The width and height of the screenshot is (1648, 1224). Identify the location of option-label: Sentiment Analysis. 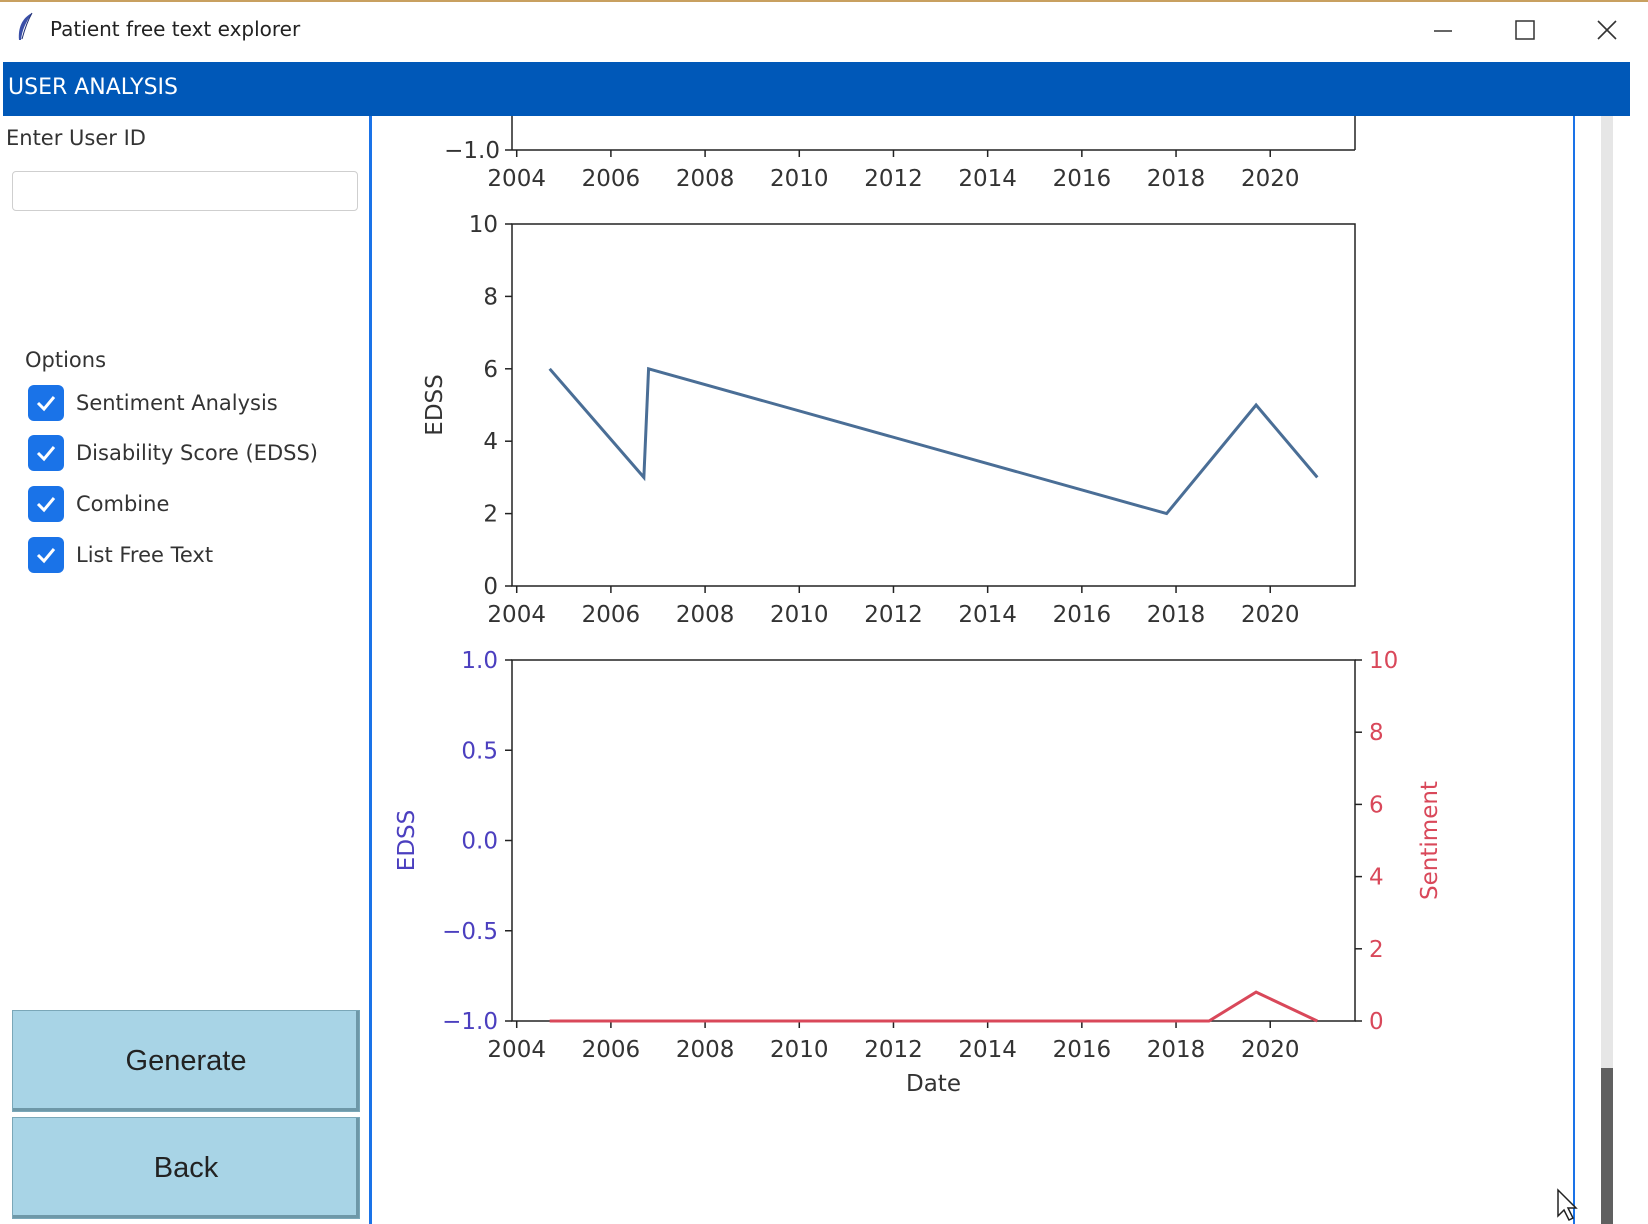
(177, 403).